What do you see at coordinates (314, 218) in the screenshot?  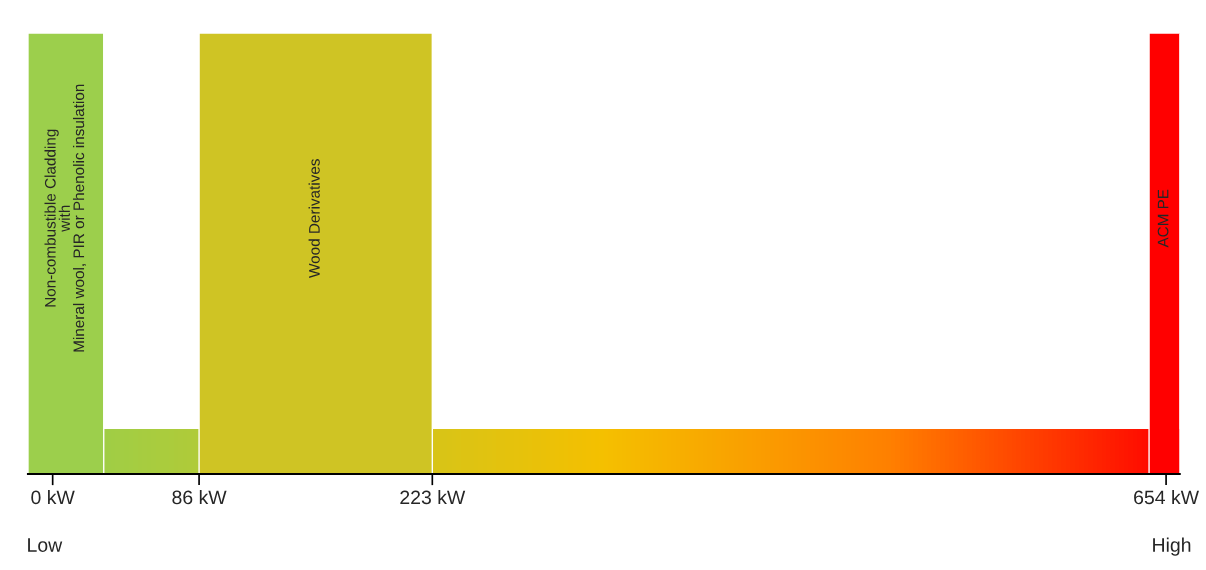 I see `series-label: Wood Derivatives` at bounding box center [314, 218].